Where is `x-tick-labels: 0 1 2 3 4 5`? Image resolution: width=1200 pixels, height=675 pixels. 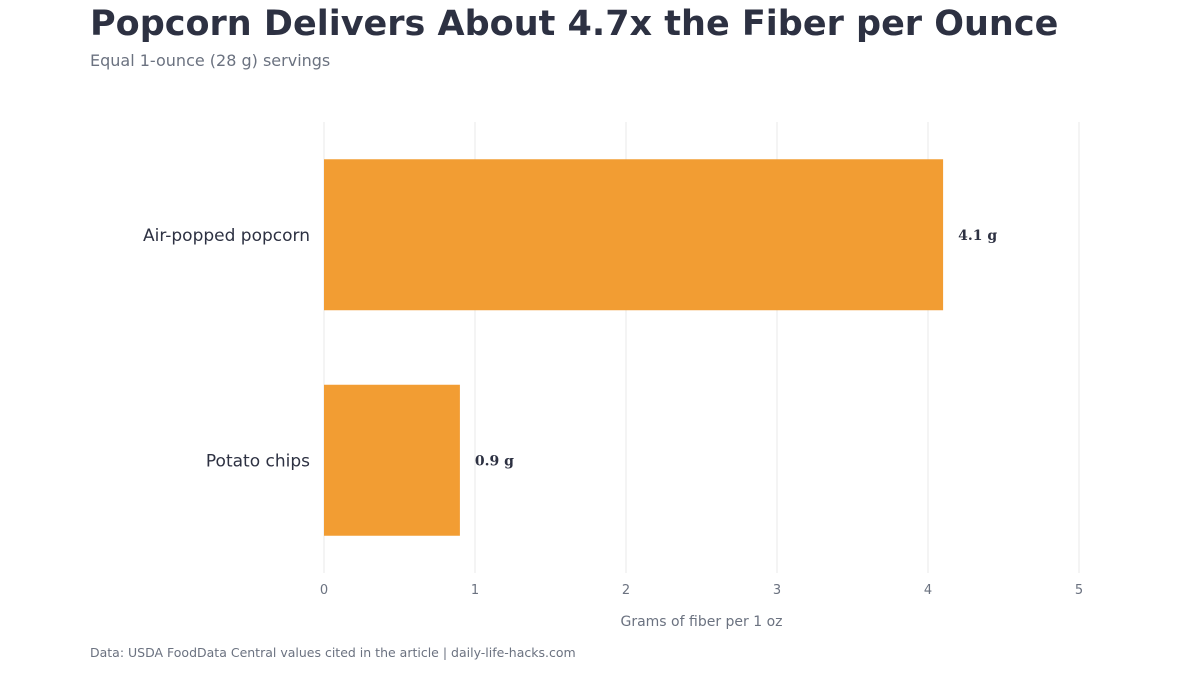 x-tick-labels: 0 1 2 3 4 5 is located at coordinates (701, 590).